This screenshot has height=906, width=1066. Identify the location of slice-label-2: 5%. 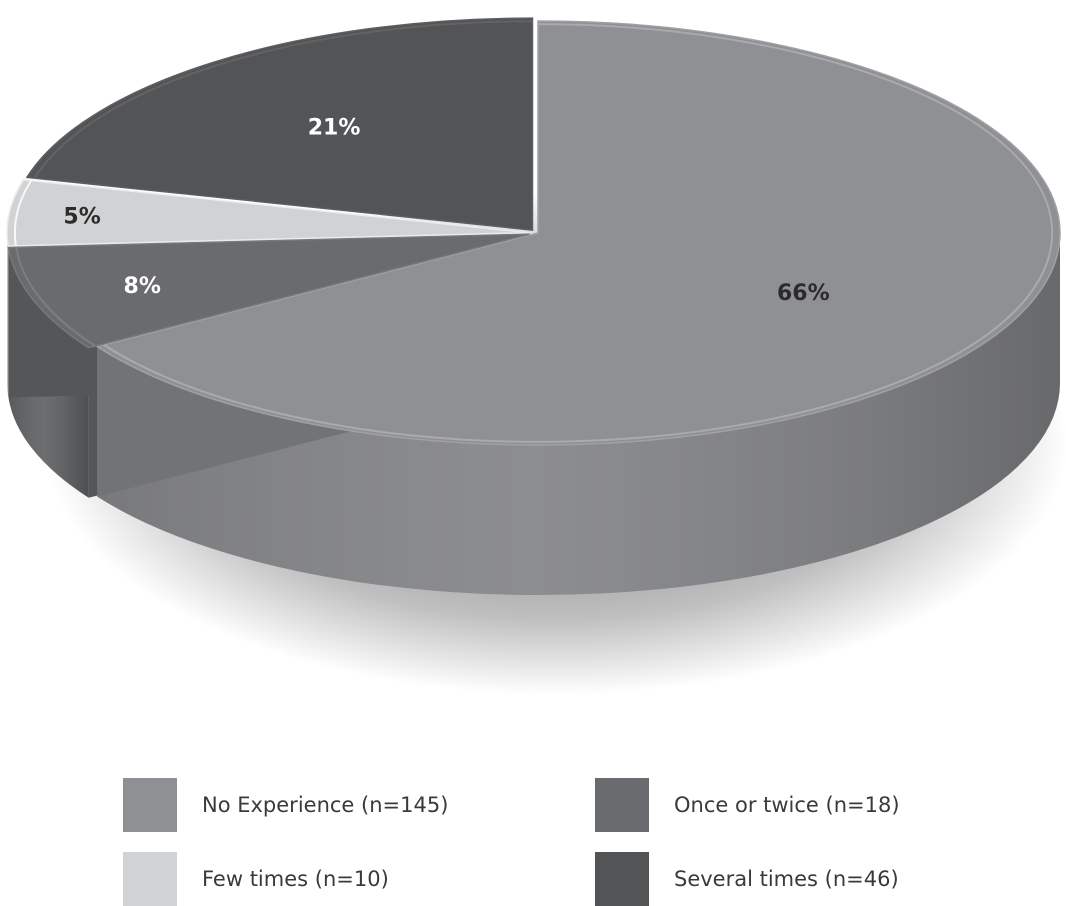
(81, 217).